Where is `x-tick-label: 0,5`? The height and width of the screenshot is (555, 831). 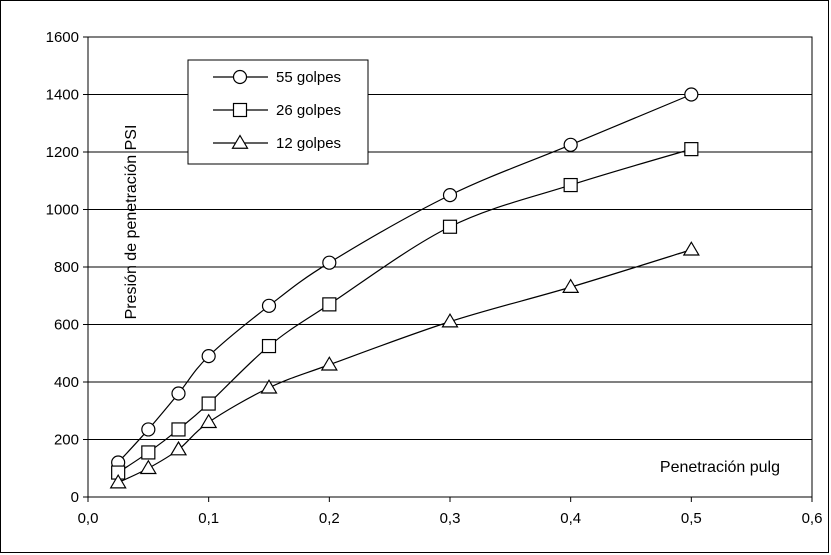
x-tick-label: 0,5 is located at coordinates (691, 518).